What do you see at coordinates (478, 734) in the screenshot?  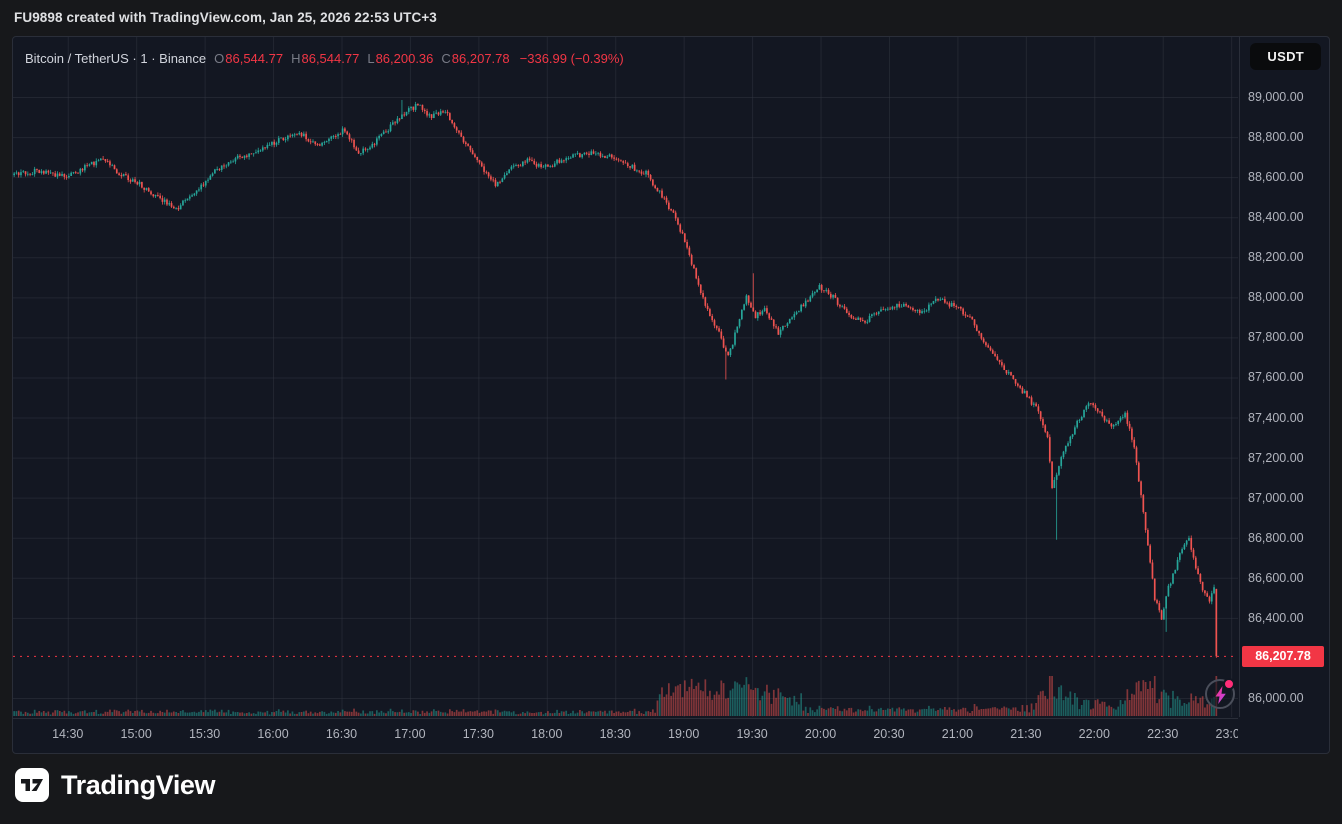 I see `time-tick-label: 17:30` at bounding box center [478, 734].